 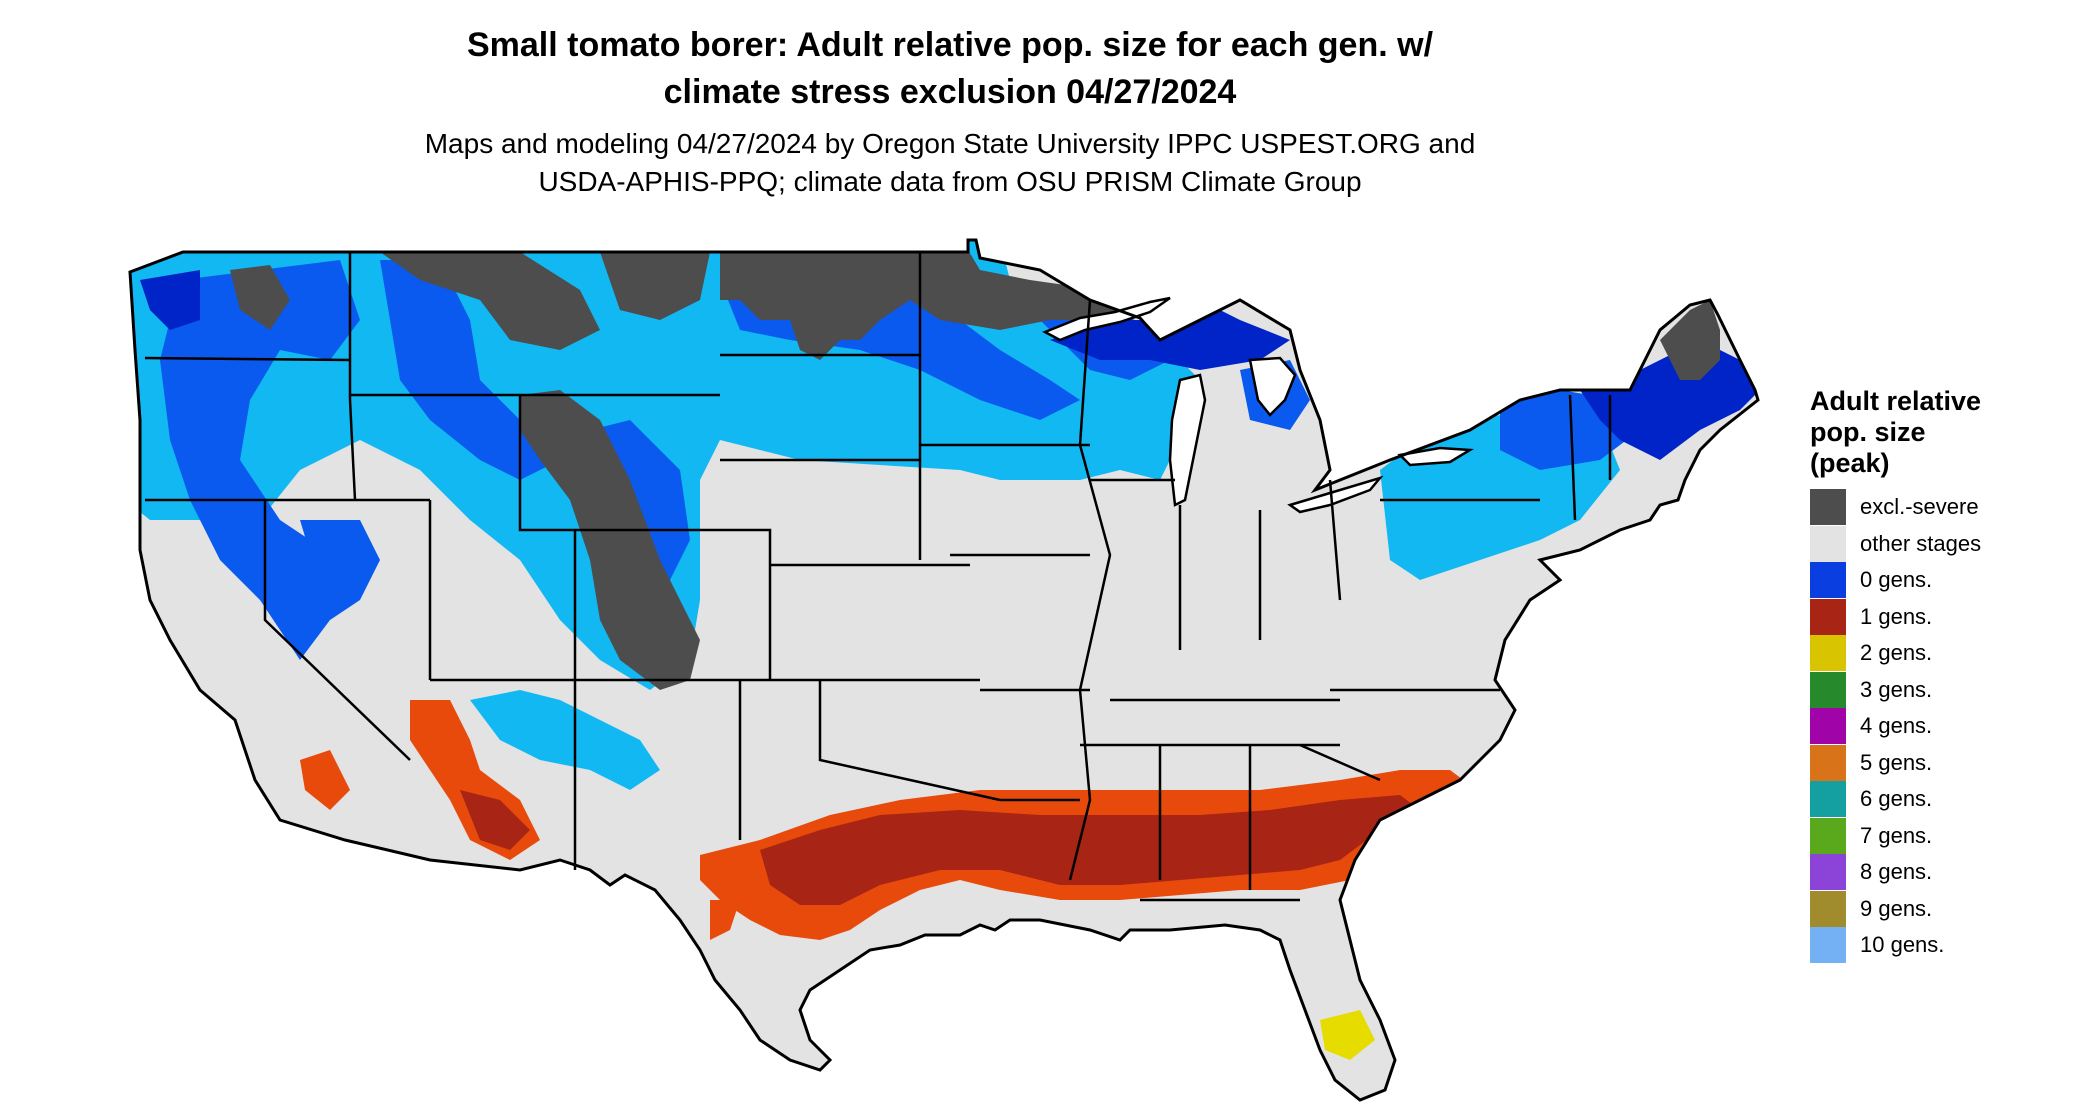 What do you see at coordinates (1921, 543) in the screenshot?
I see `legend-label: other stages` at bounding box center [1921, 543].